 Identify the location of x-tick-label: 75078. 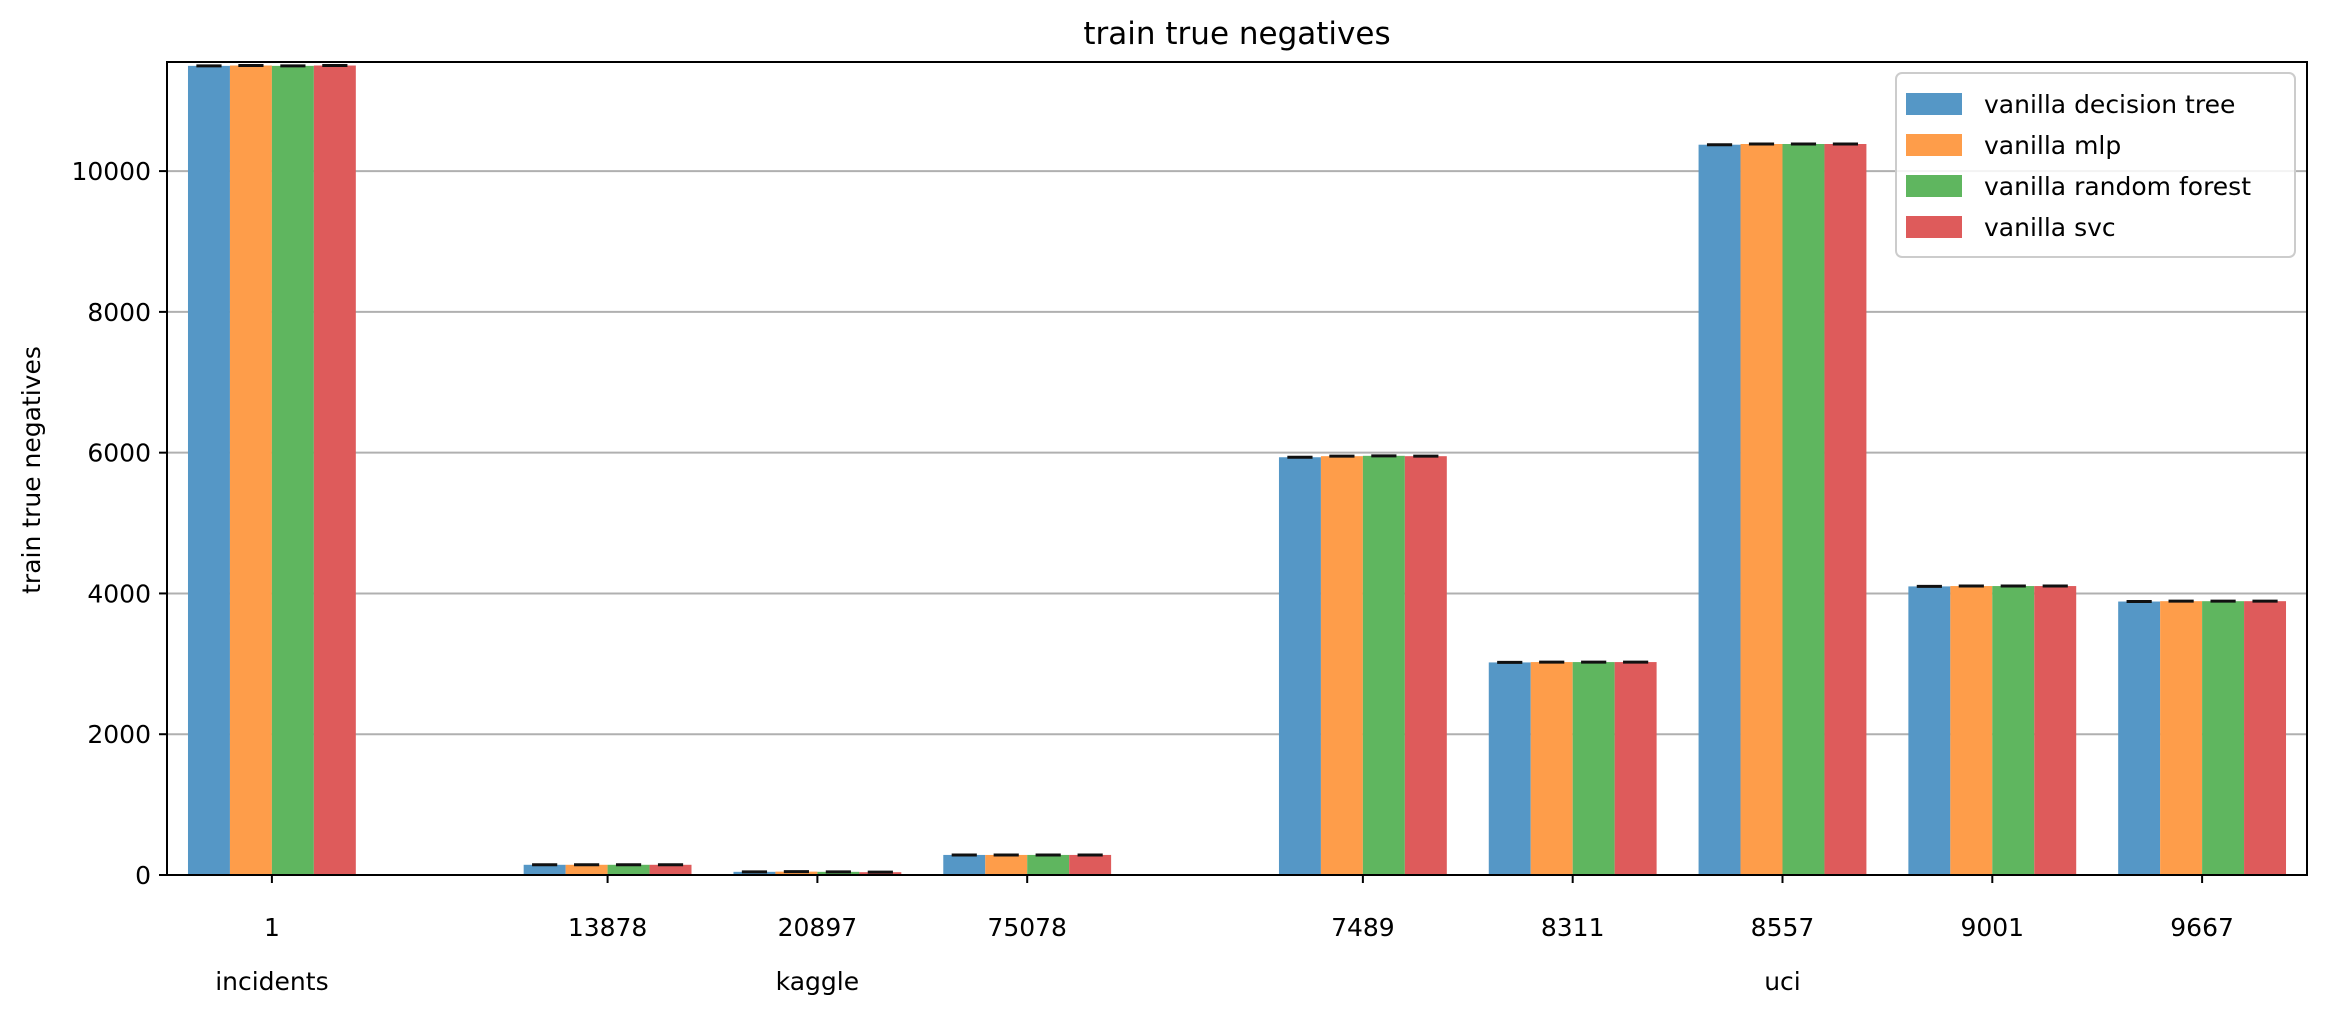
(1027, 927).